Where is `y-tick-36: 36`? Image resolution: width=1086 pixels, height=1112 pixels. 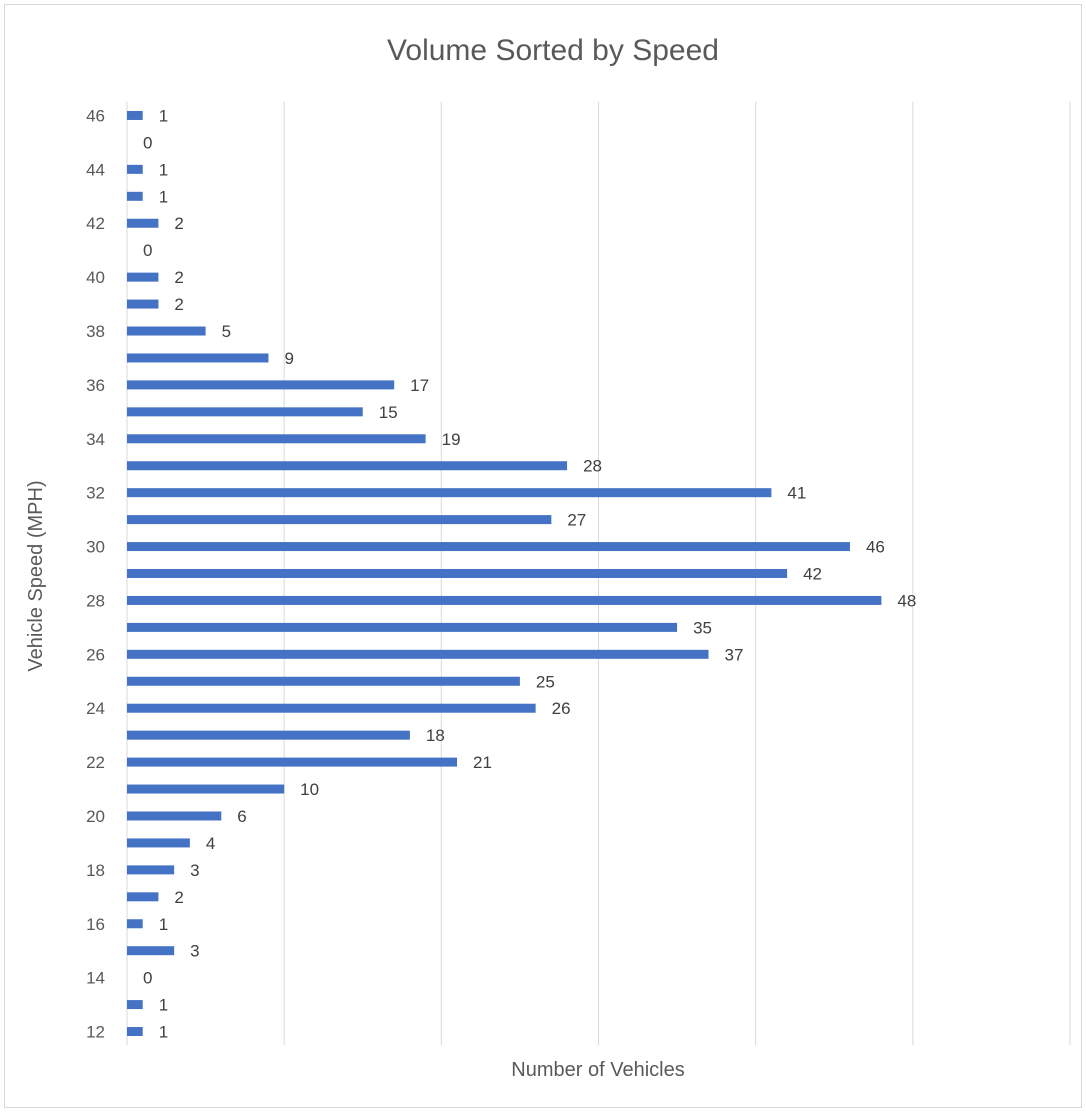
y-tick-36: 36 is located at coordinates (95, 385).